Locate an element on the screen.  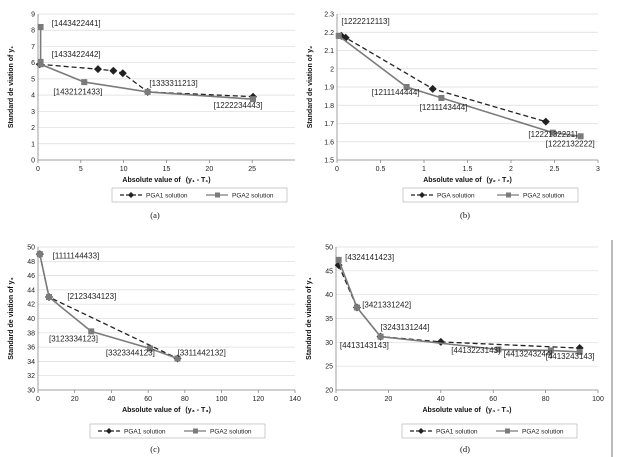
point-annotation: [3311442132] is located at coordinates (202, 353).